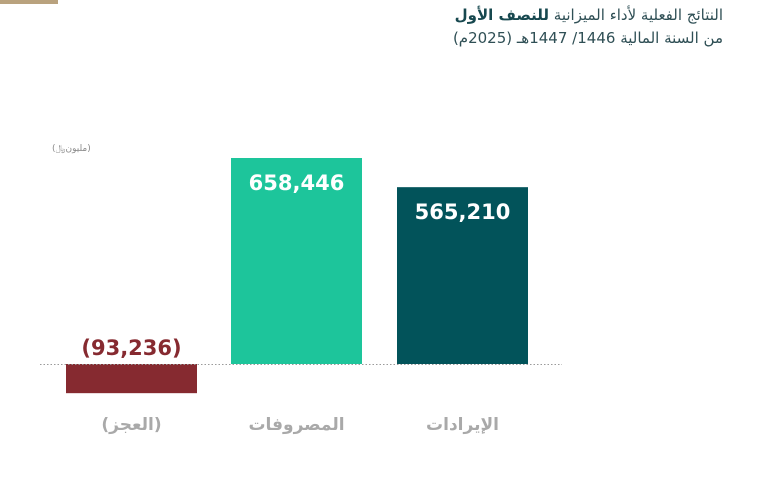 This screenshot has height=499, width=757. What do you see at coordinates (296, 261) in the screenshot?
I see `bar-expenditures` at bounding box center [296, 261].